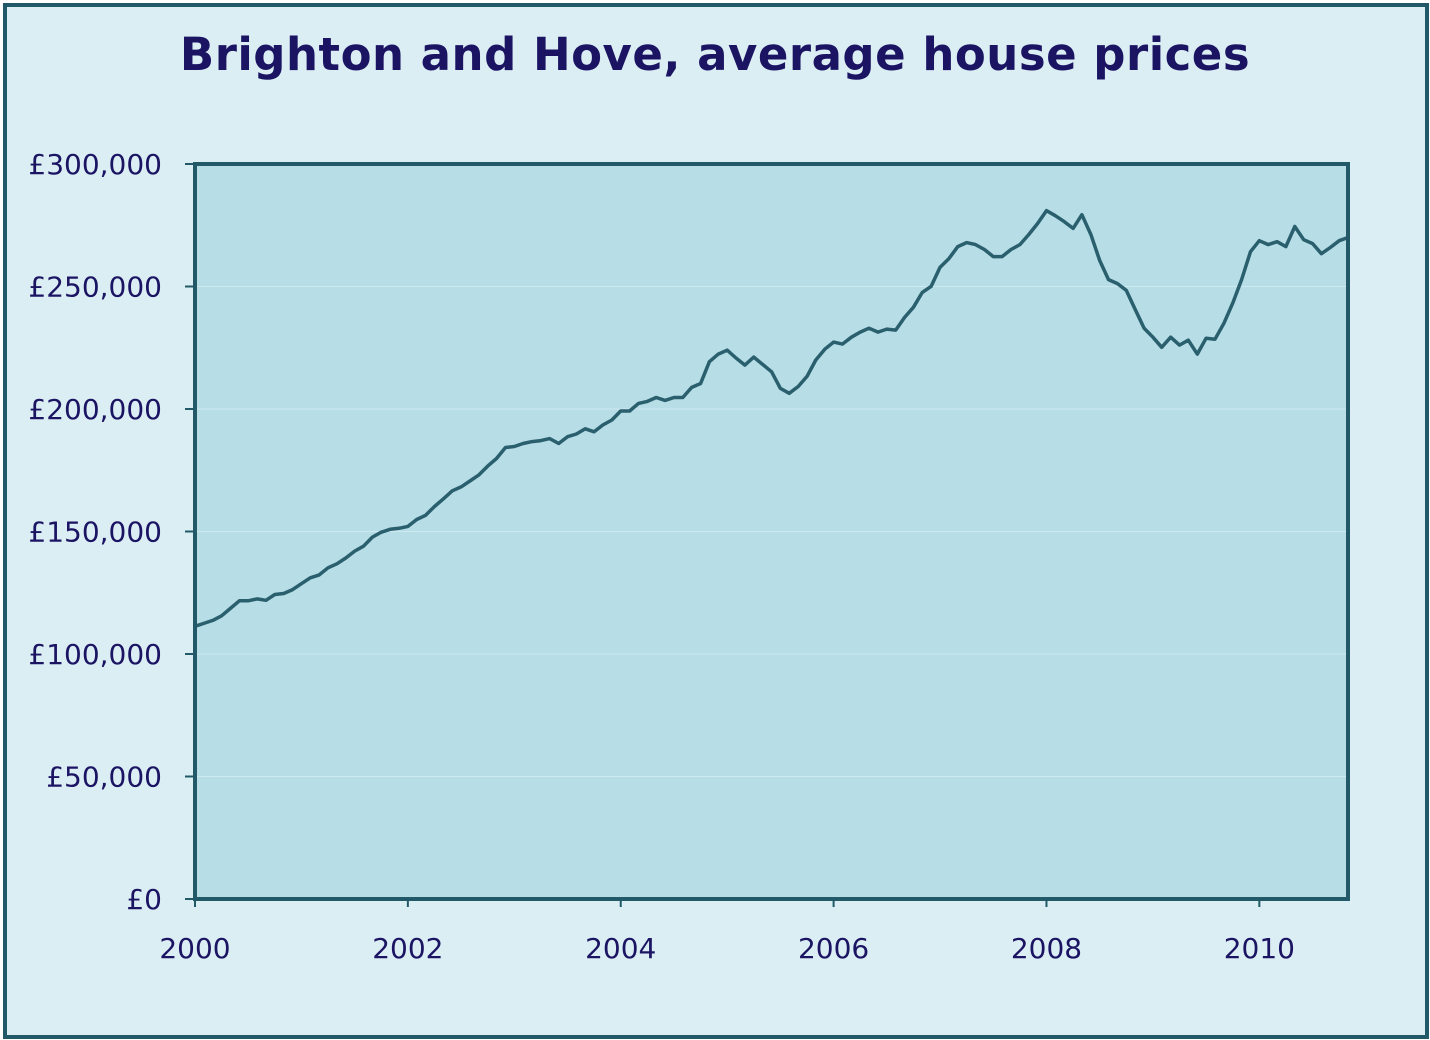 This screenshot has width=1430, height=1040. What do you see at coordinates (715, 54) in the screenshot?
I see `chart-title: Brighton and Hove, average house prices` at bounding box center [715, 54].